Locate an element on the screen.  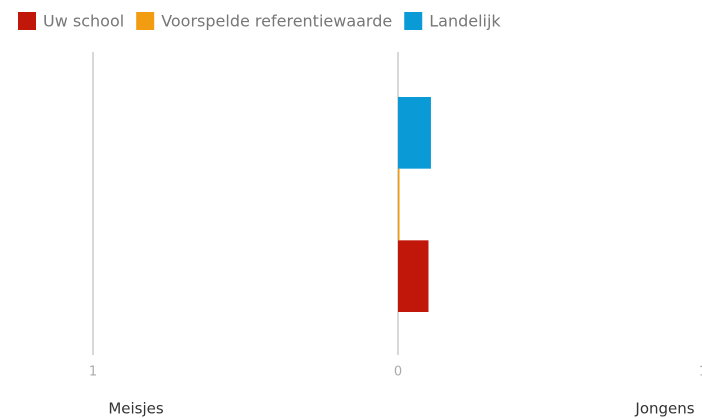
legend-label: Voorspelde referentiewaarde is located at coordinates (276, 21).